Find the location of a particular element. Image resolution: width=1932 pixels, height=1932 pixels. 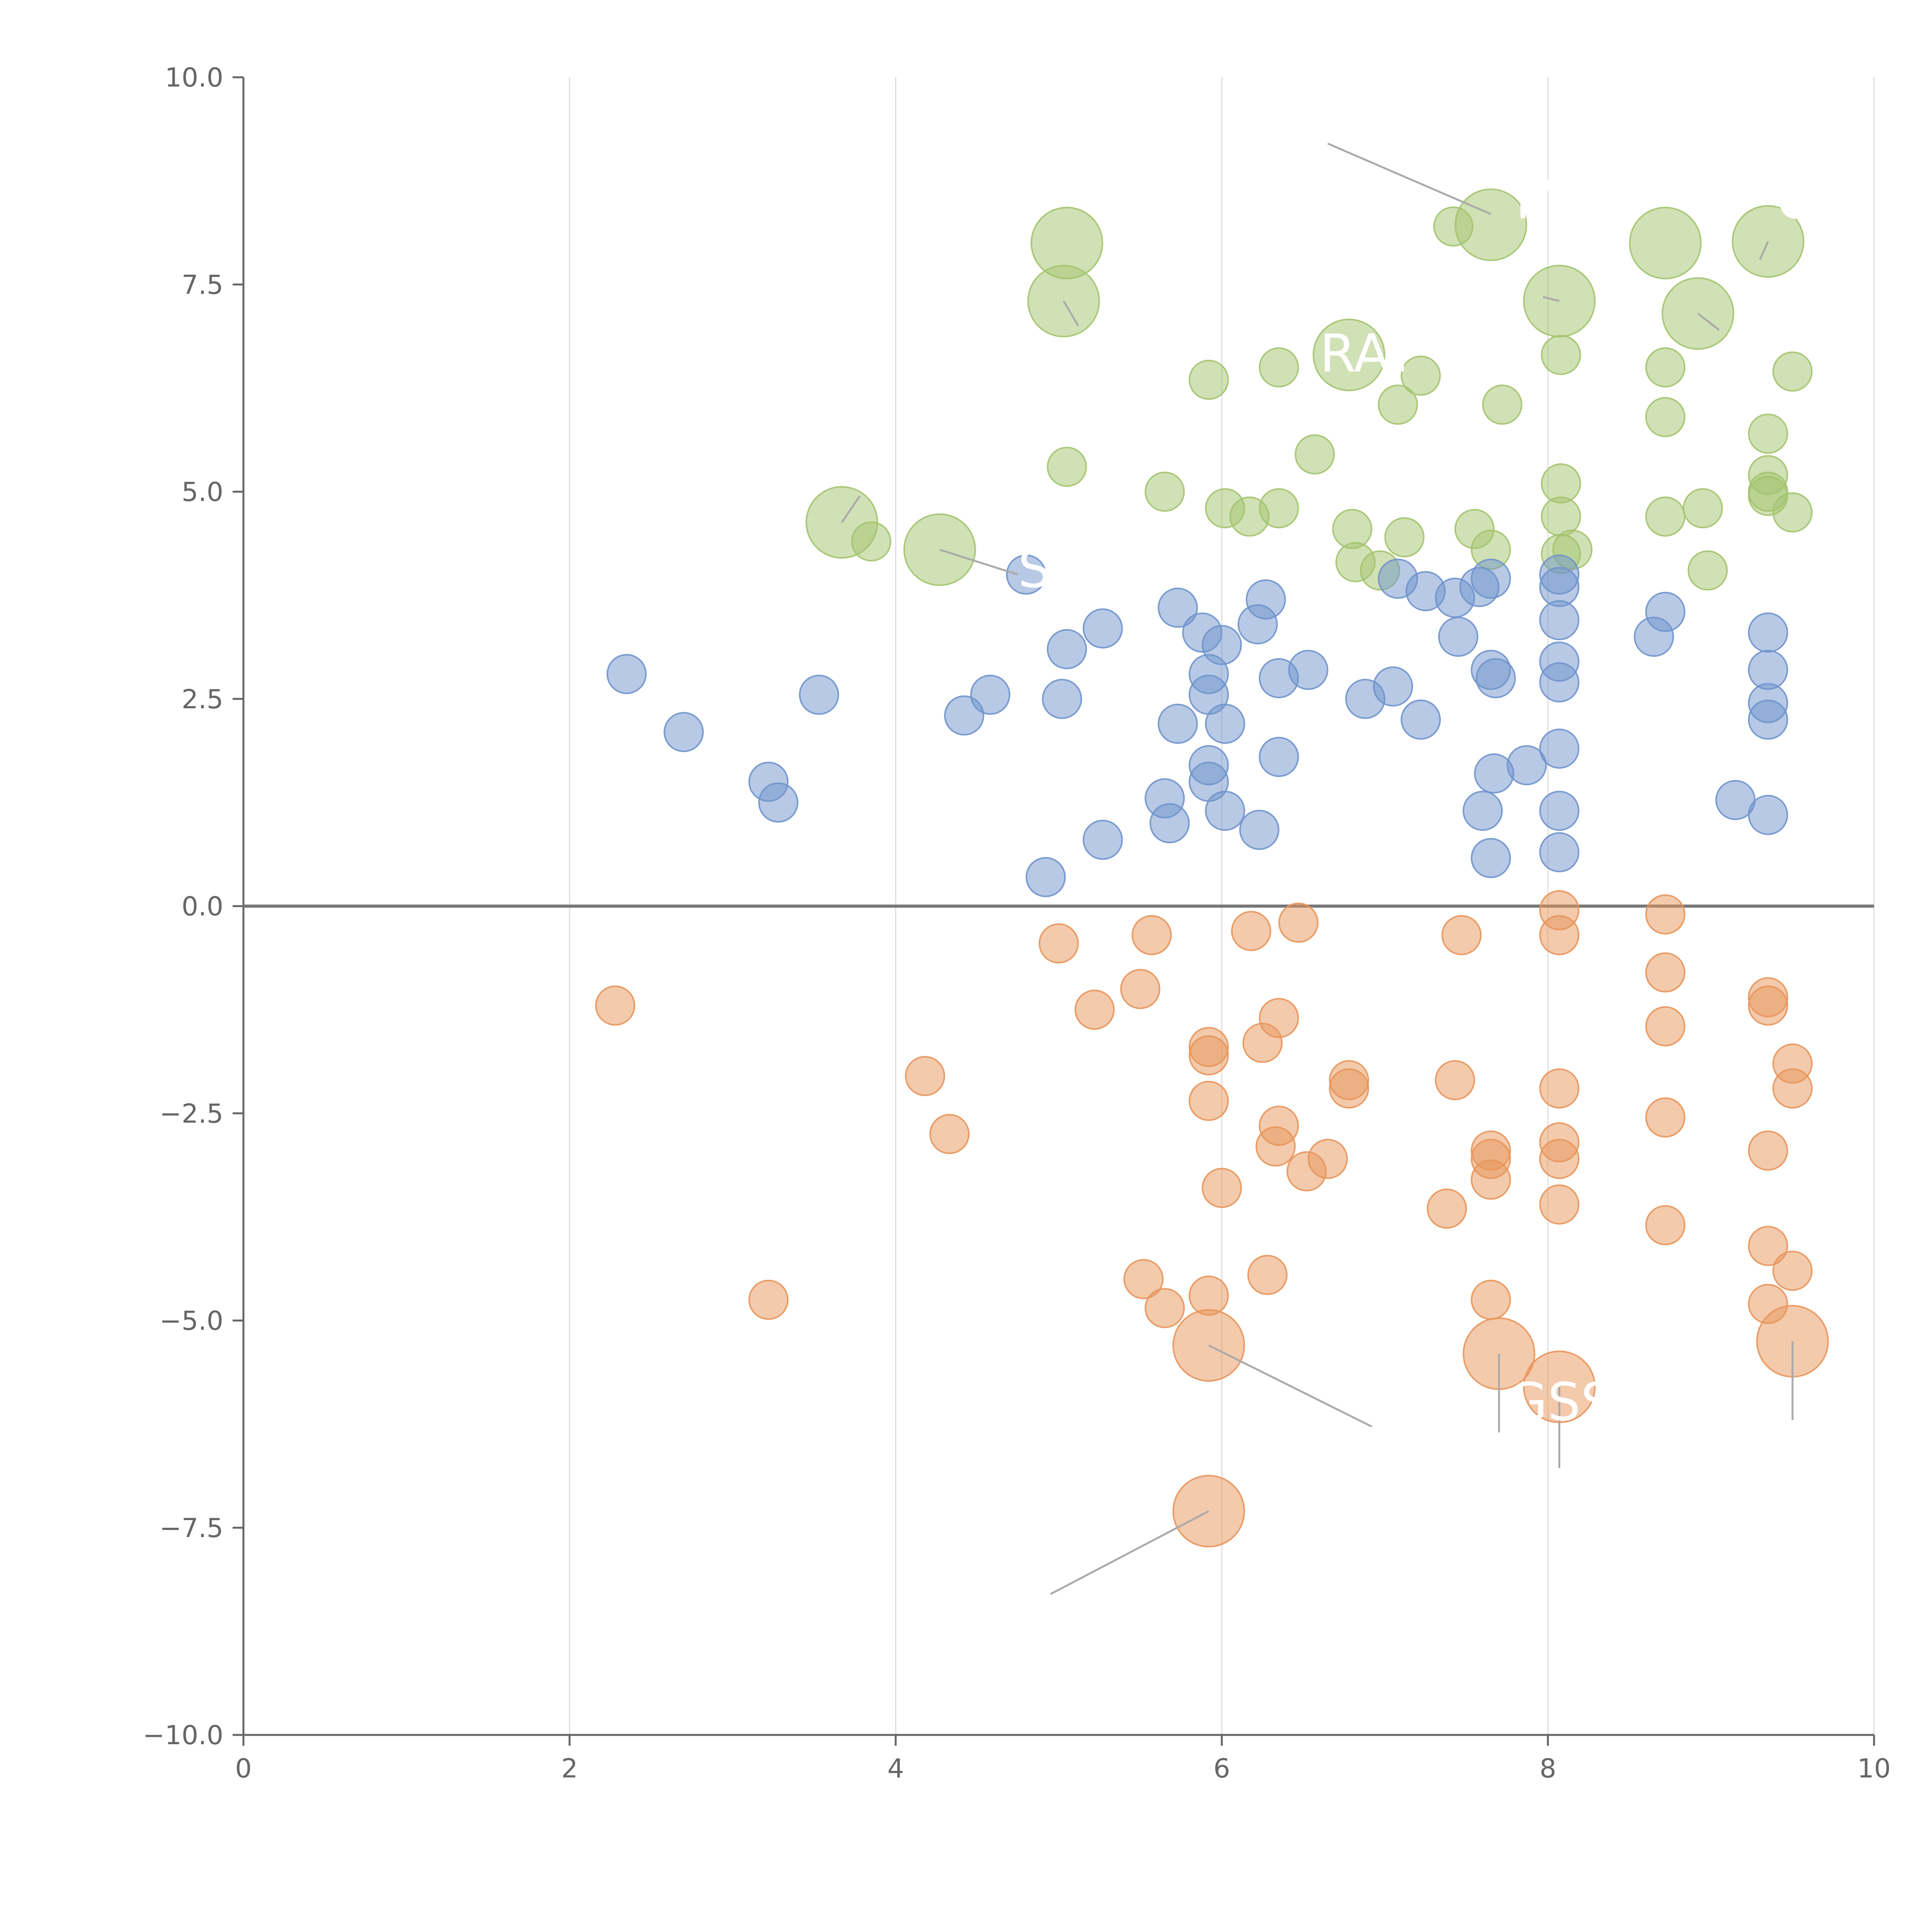

y-tick-label: −5.0 is located at coordinates (192, 1321).